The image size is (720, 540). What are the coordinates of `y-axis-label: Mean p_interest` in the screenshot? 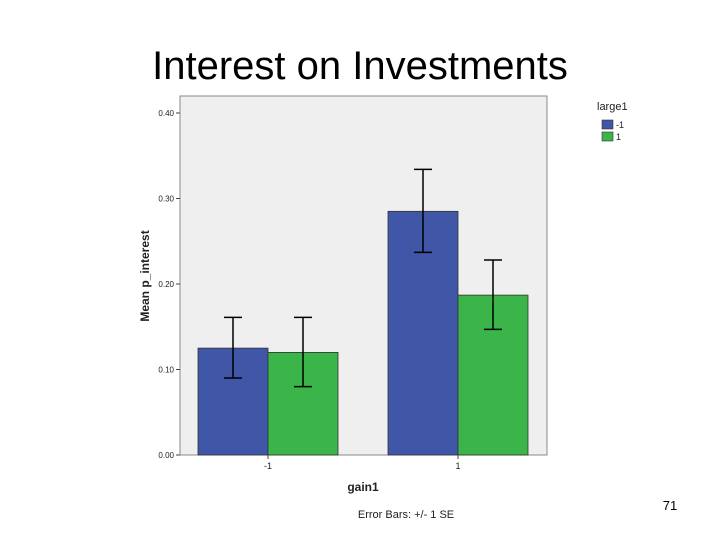 It's located at (145, 275).